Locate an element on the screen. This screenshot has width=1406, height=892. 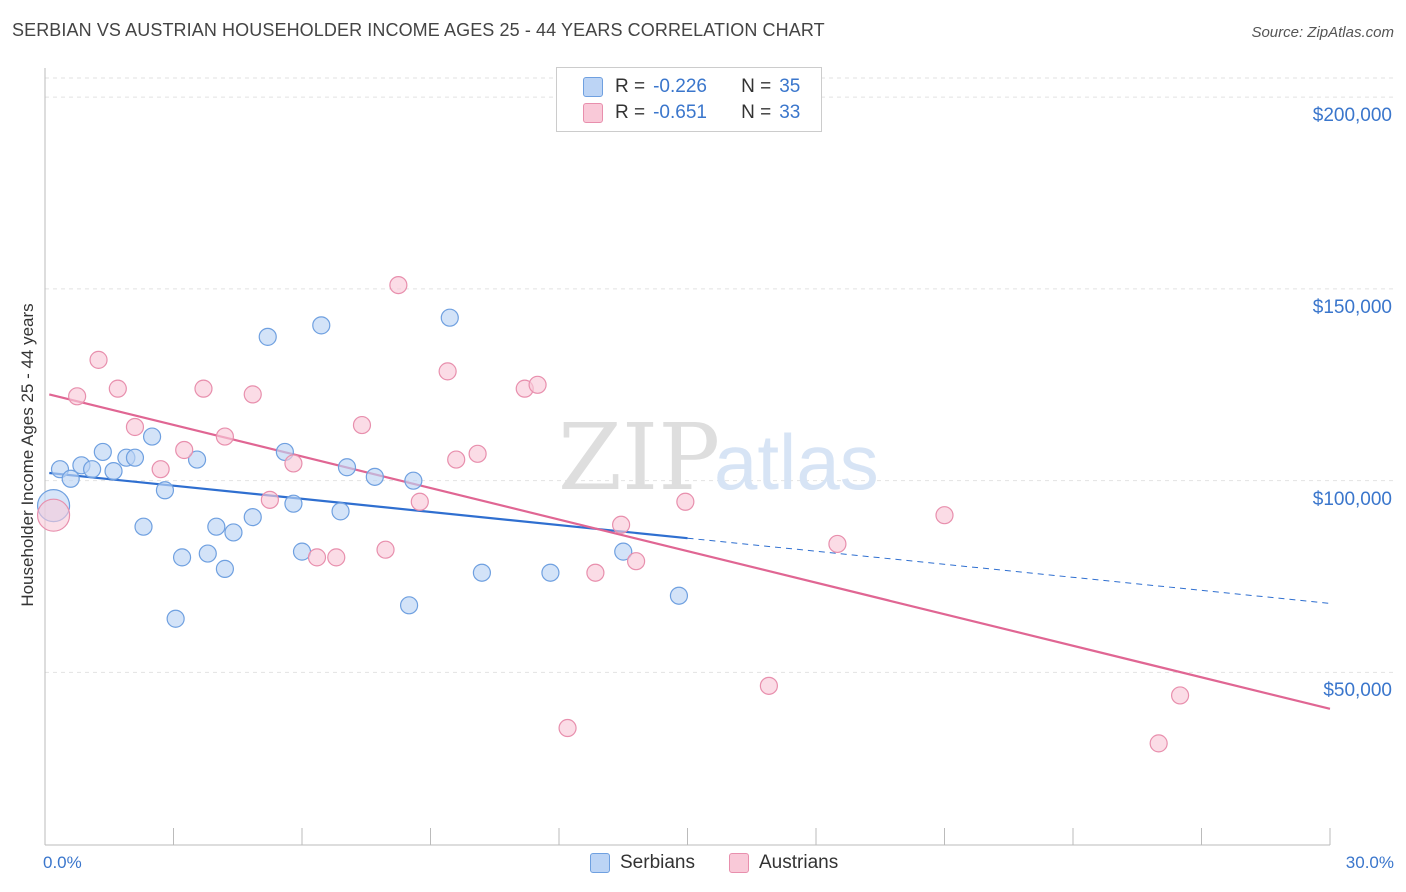
correlation-legend: R = -0.226 N = 35 R = -0.651 N = 33 is located at coordinates (689, 99).